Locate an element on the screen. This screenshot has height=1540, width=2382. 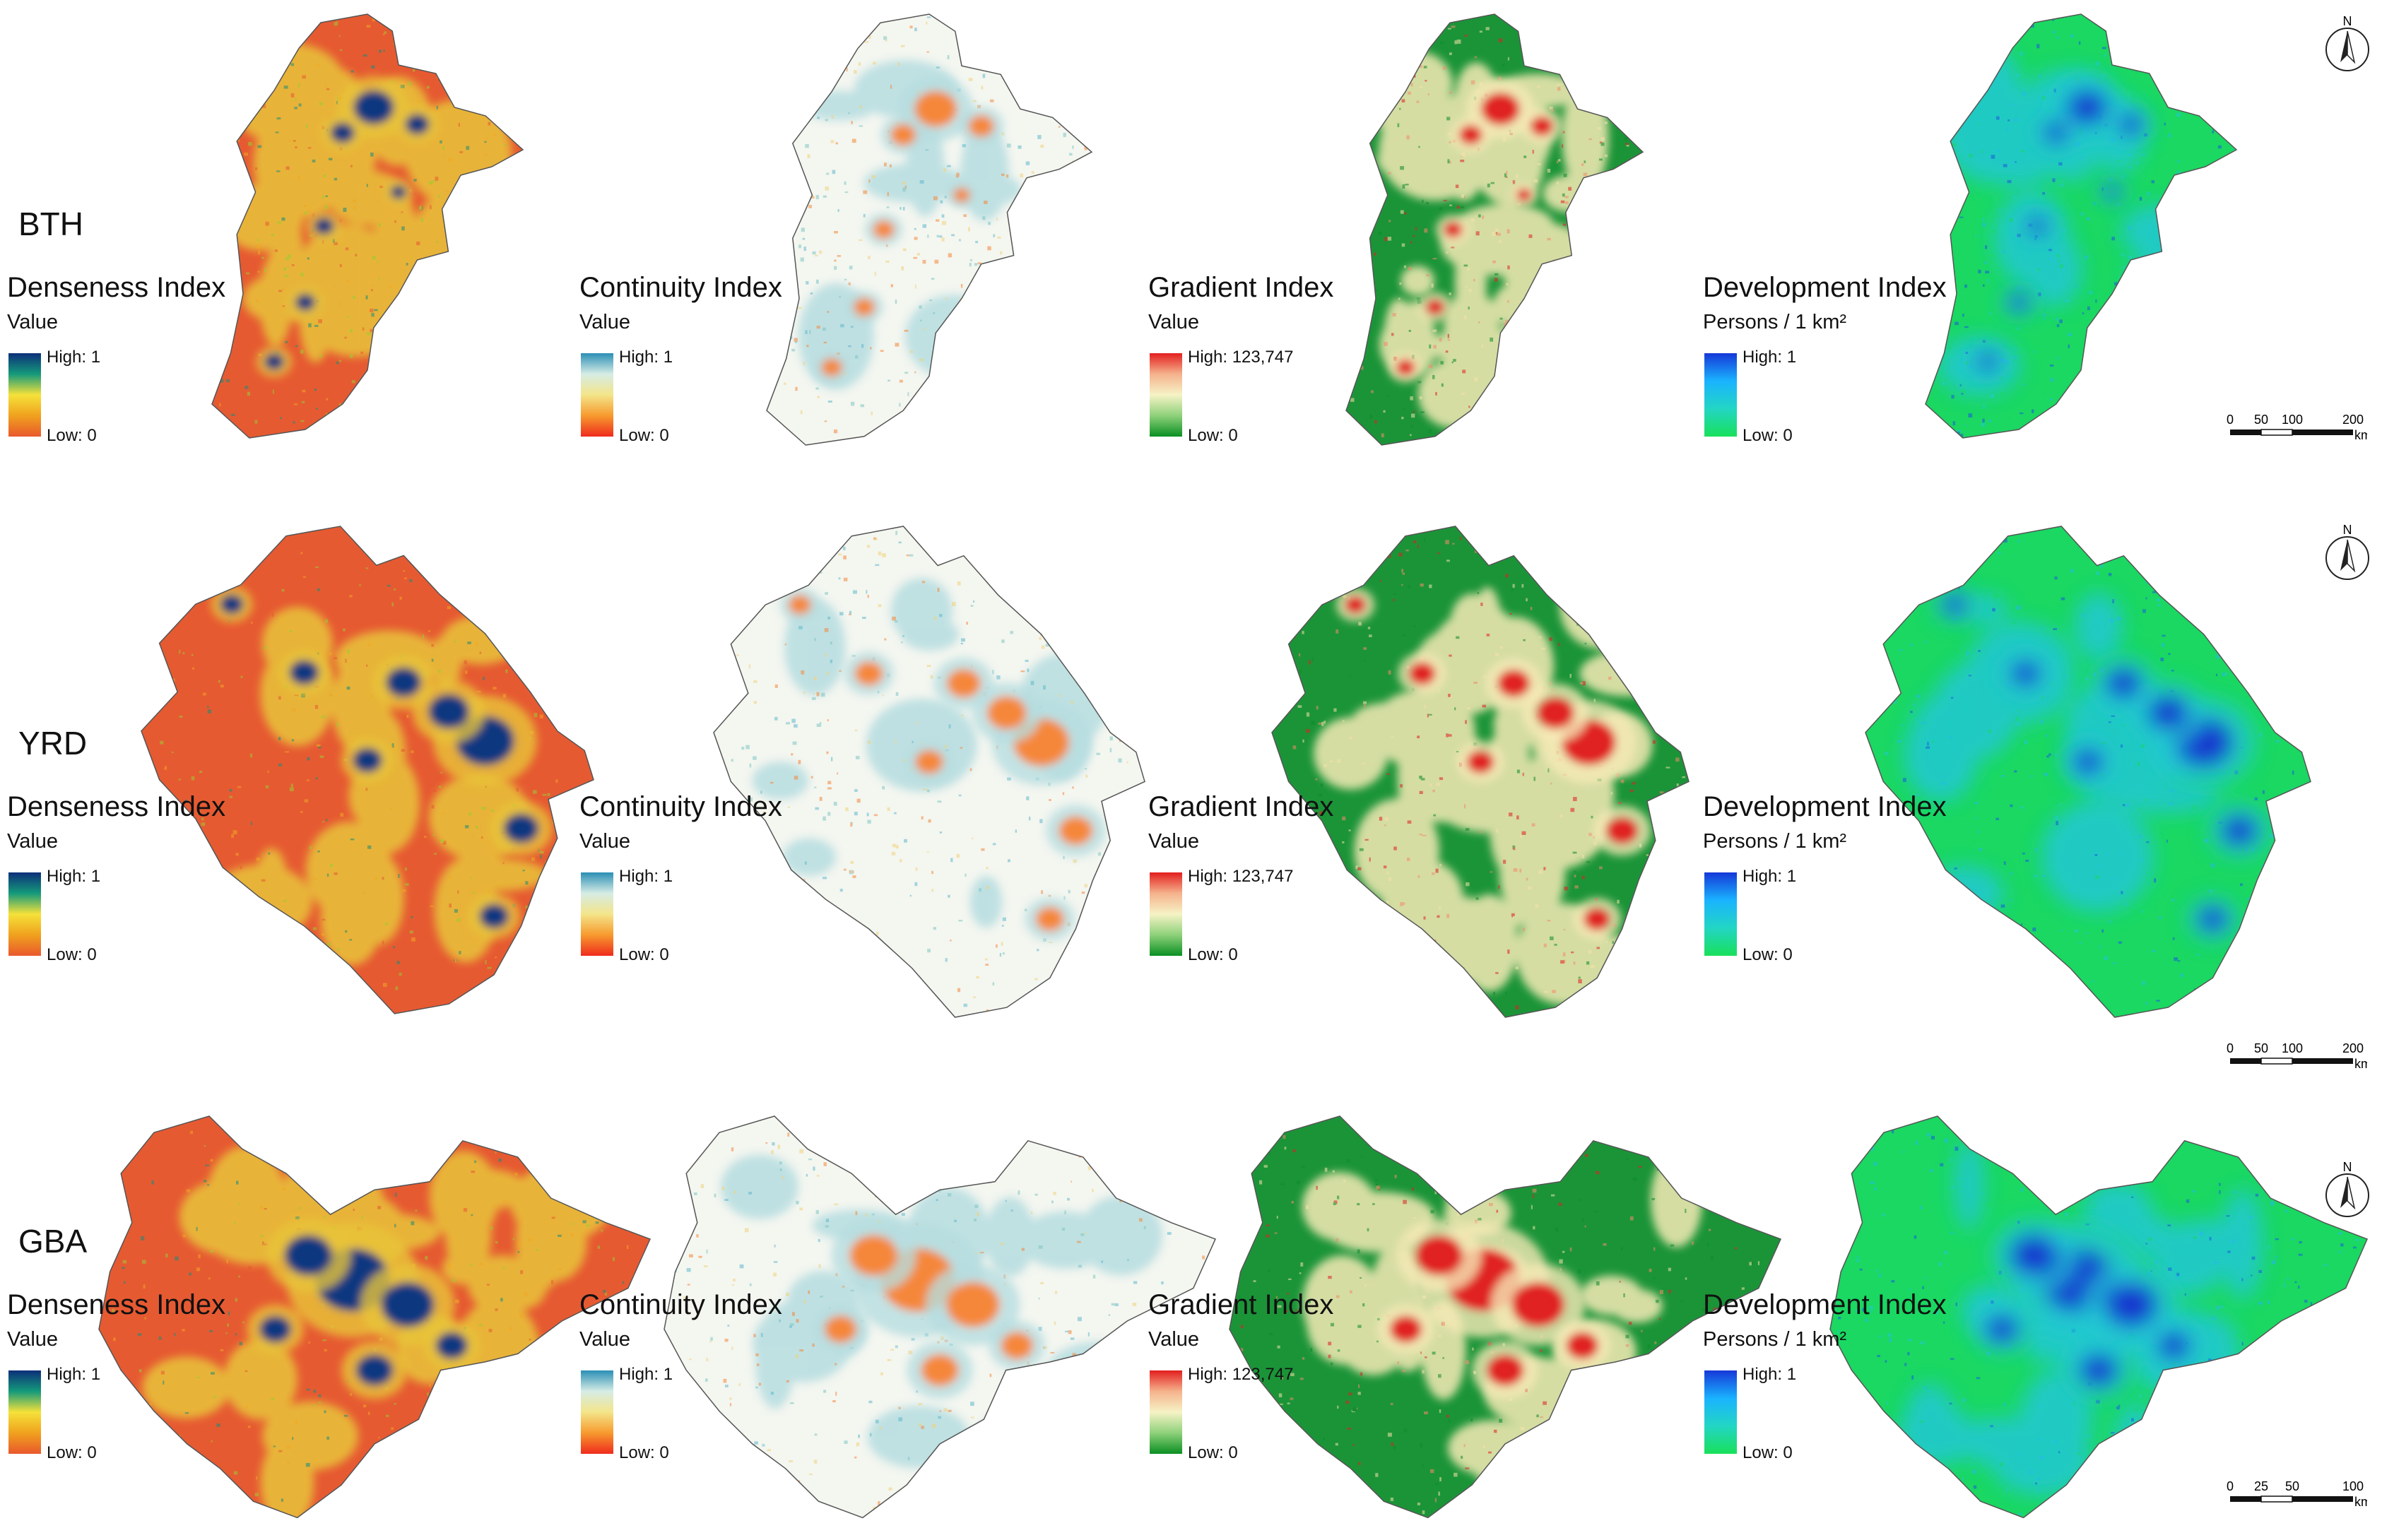
map-yrd-denseness-index is located at coordinates (367, 770).